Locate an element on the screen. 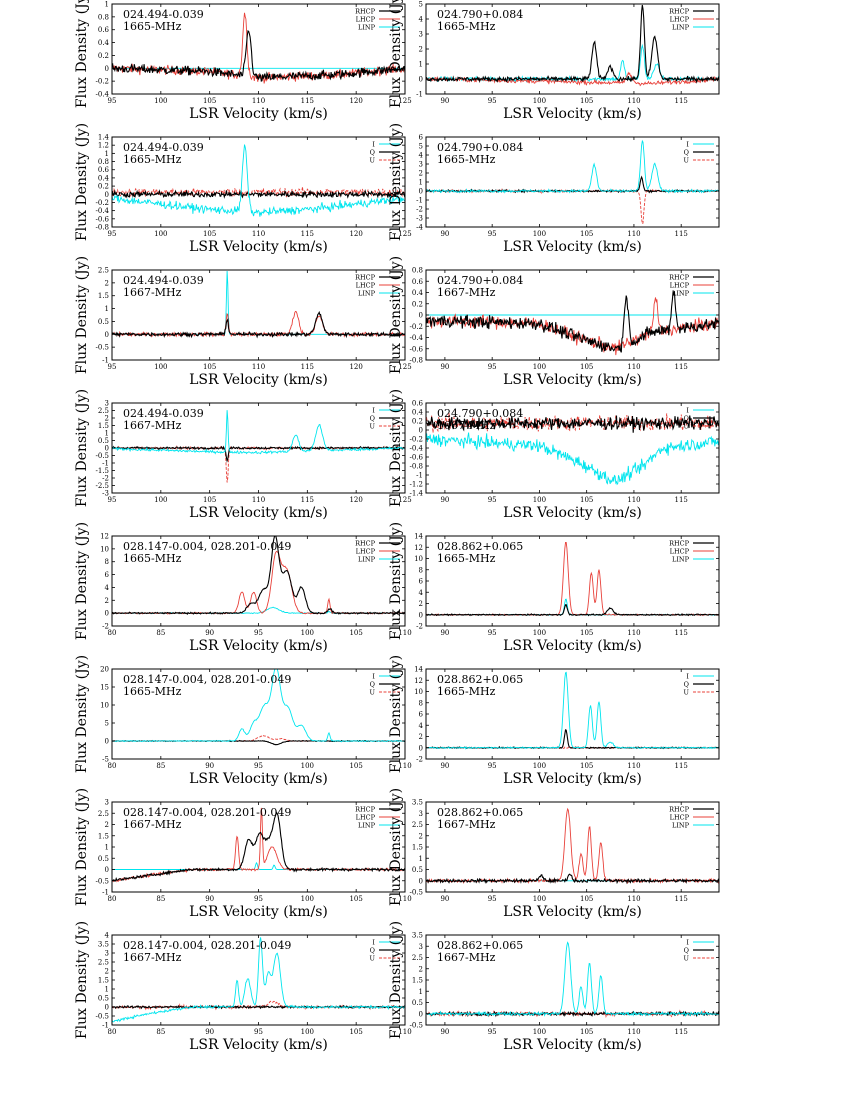  series-group is located at coordinates (572, 449).